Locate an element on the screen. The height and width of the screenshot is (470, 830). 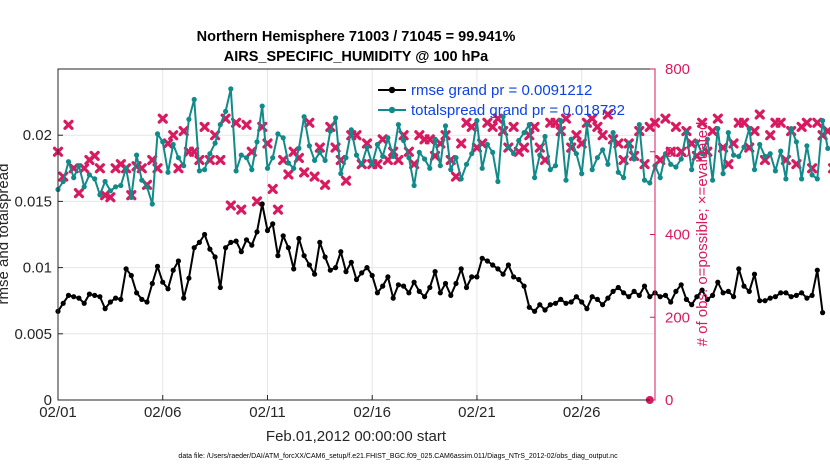
y-right-tick-label: 200 is located at coordinates (677, 317).